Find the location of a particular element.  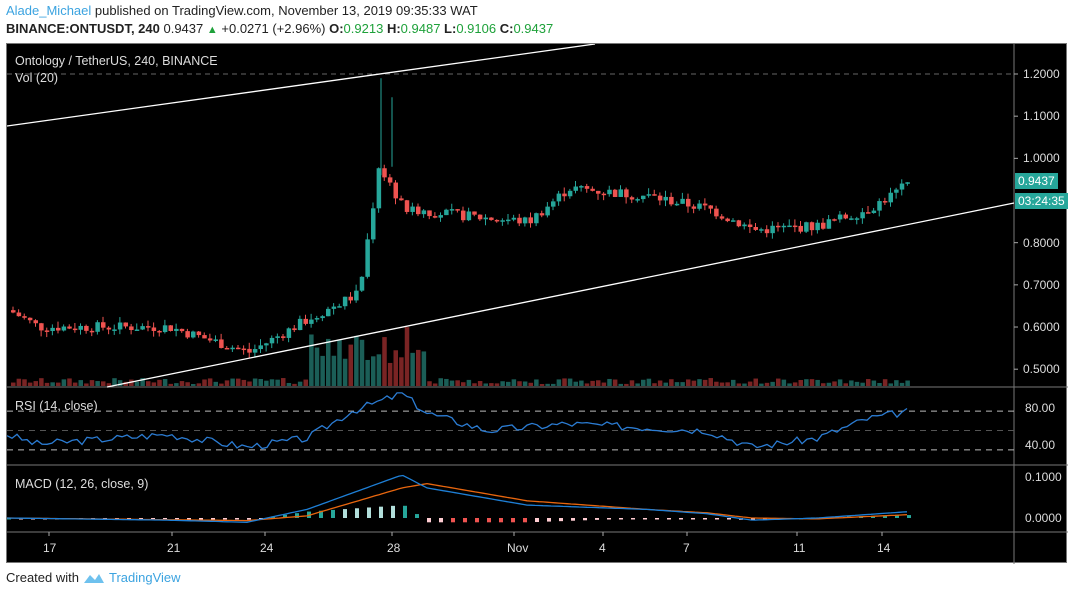

time-axis-label: 7 is located at coordinates (686, 548).